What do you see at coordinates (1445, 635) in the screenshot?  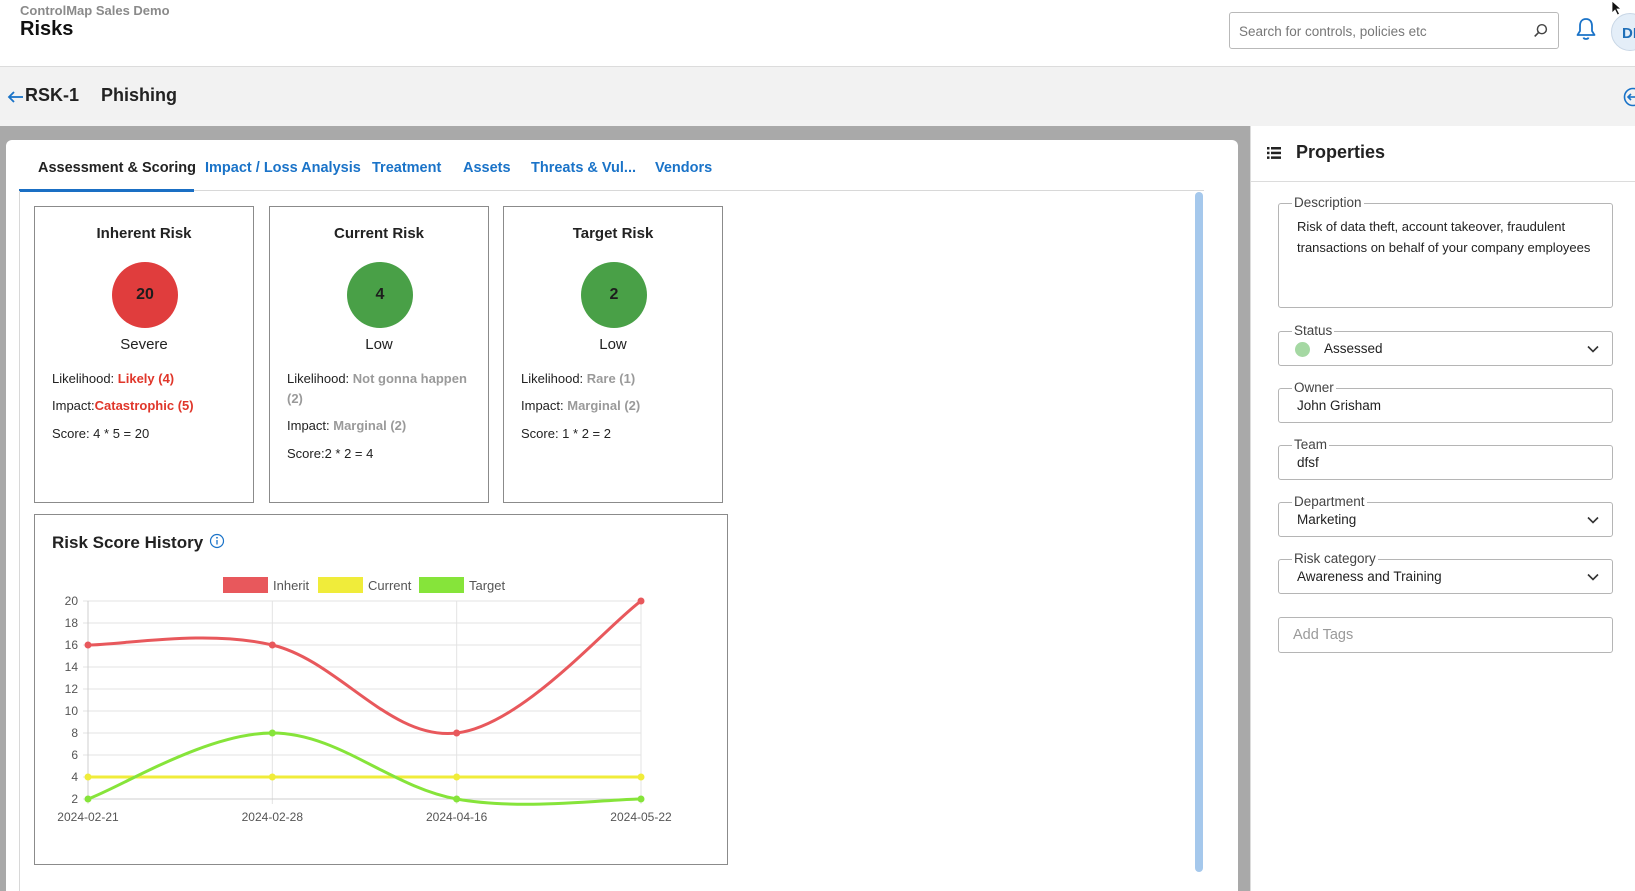 I see `add-tags-input: Add Tags` at bounding box center [1445, 635].